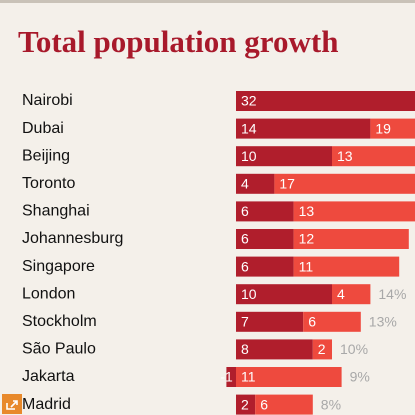 This screenshot has width=415, height=415. I want to click on segment-label: 17, so click(287, 184).